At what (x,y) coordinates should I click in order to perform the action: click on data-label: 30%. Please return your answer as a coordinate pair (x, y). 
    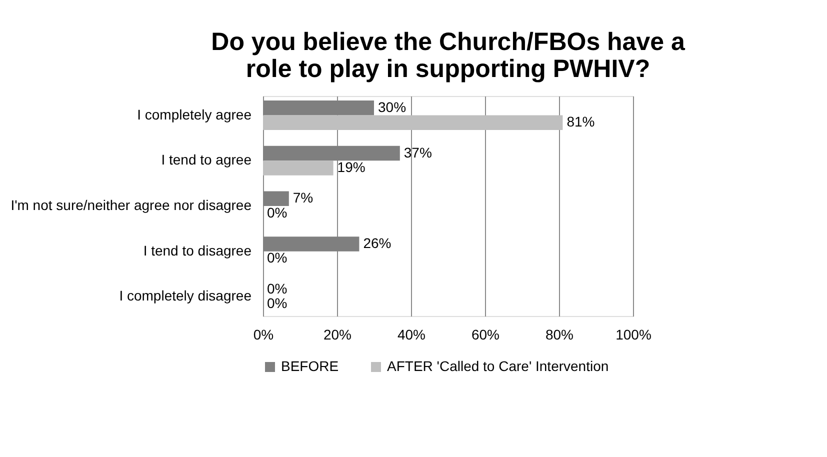
    Looking at the image, I should click on (392, 106).